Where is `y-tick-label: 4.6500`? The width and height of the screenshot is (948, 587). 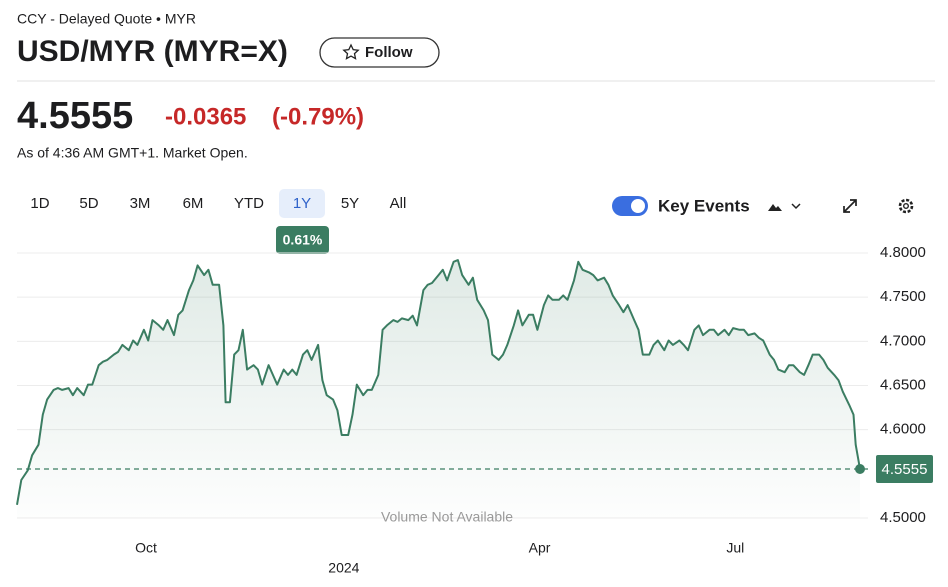 y-tick-label: 4.6500 is located at coordinates (903, 384).